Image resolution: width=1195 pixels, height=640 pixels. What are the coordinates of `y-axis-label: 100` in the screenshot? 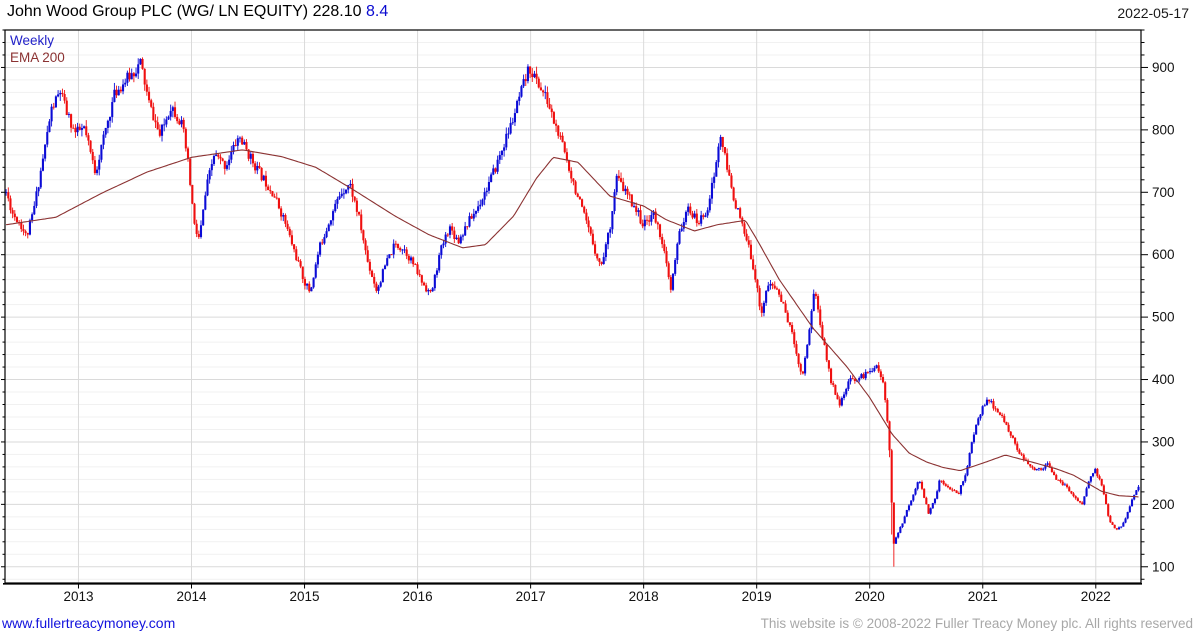 It's located at (1163, 566).